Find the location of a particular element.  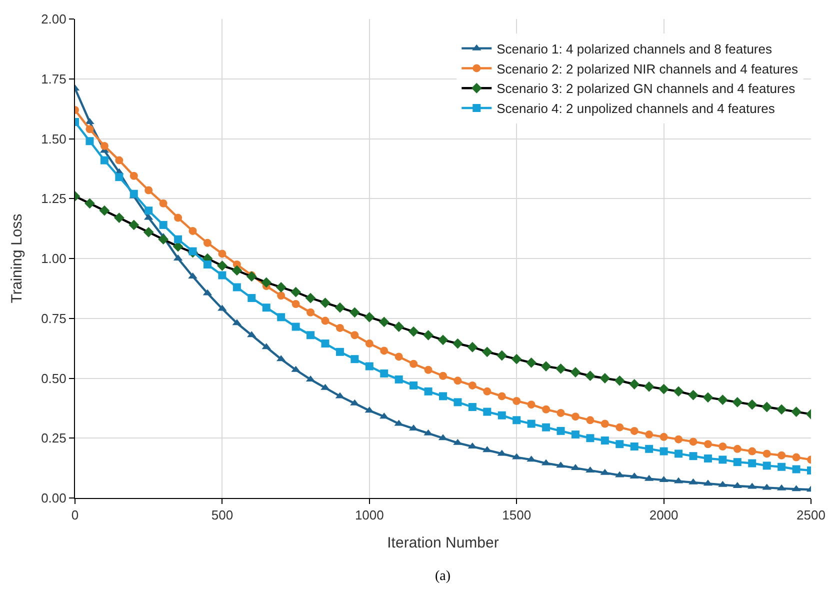

x-axis-title: Iteration Number is located at coordinates (443, 543).